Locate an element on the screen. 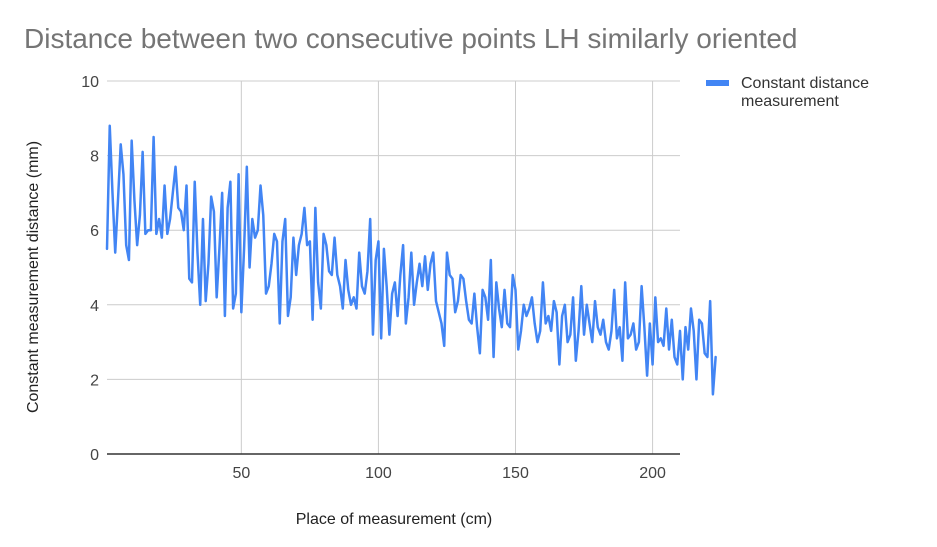  legend-swatch is located at coordinates (717, 83).